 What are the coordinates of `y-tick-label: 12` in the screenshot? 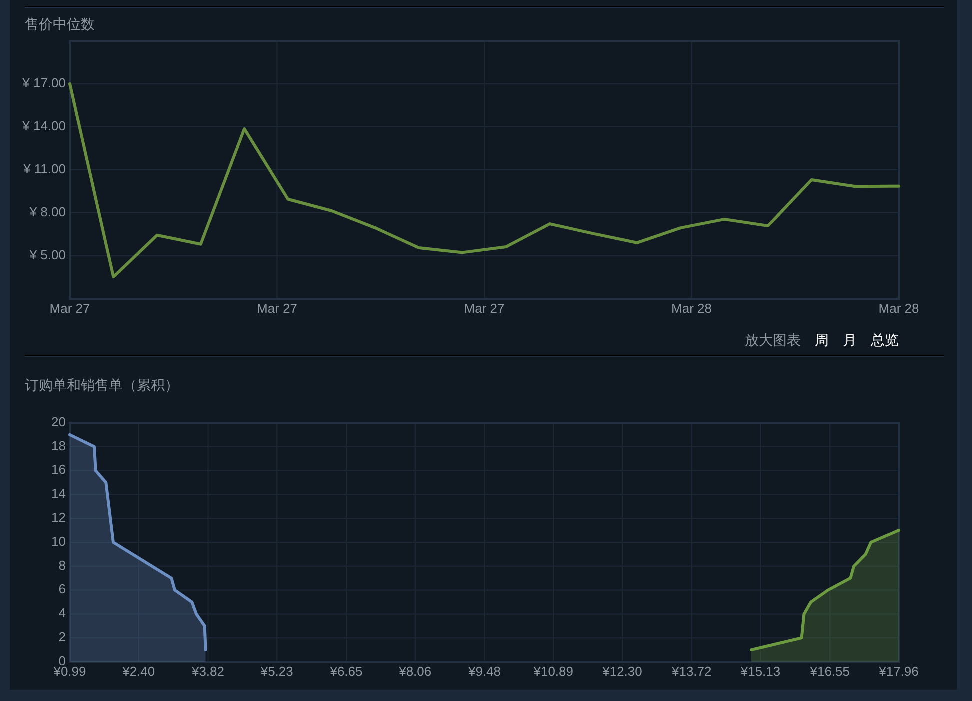 It's located at (59, 518).